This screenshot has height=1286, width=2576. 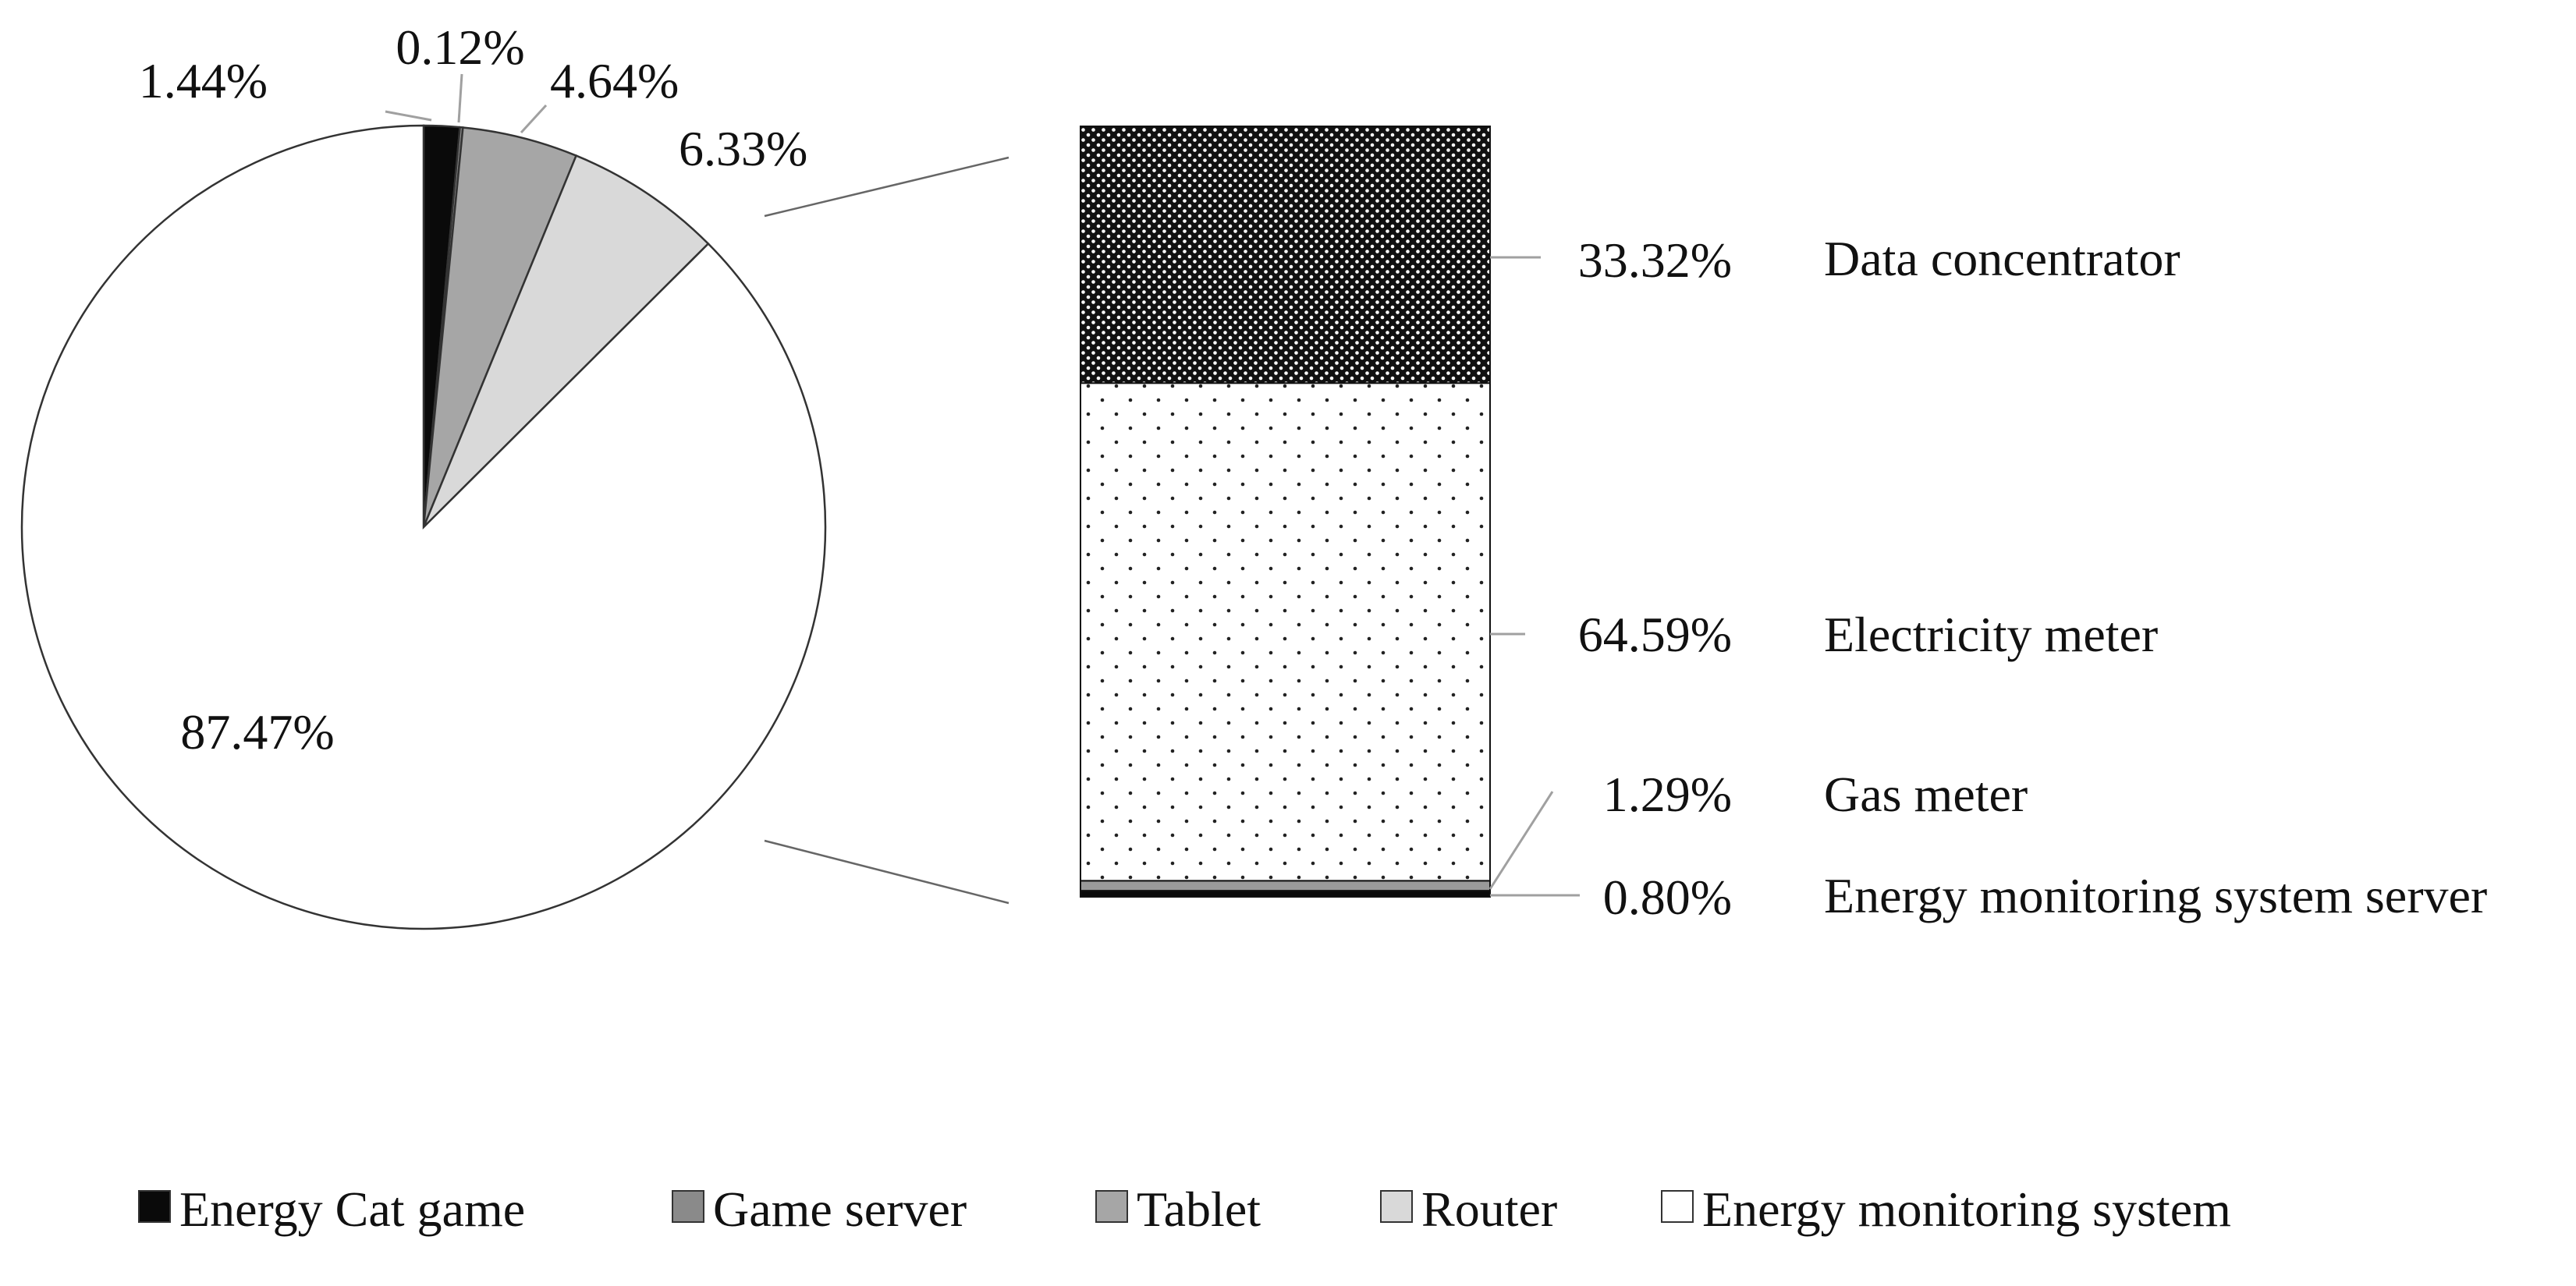 I want to click on legend-swatch-tablet, so click(x=1111, y=1206).